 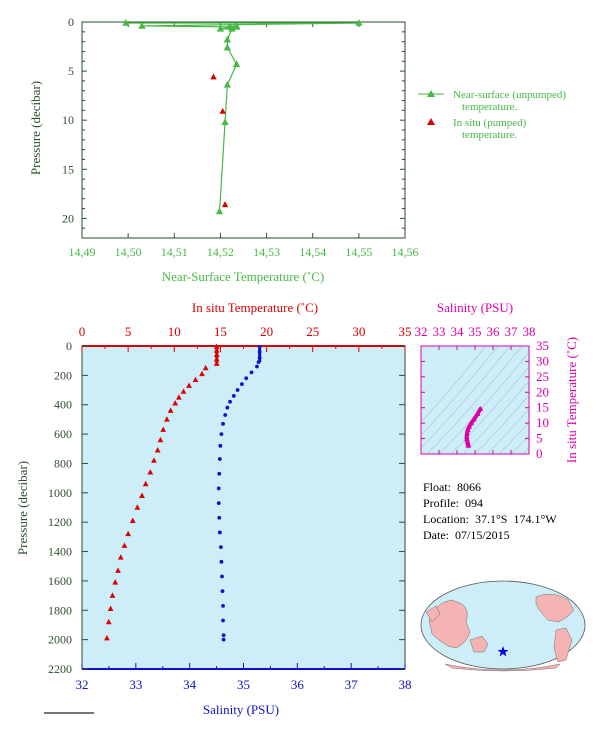 What do you see at coordinates (482, 535) in the screenshot?
I see `info-date-value: 07/15/2015` at bounding box center [482, 535].